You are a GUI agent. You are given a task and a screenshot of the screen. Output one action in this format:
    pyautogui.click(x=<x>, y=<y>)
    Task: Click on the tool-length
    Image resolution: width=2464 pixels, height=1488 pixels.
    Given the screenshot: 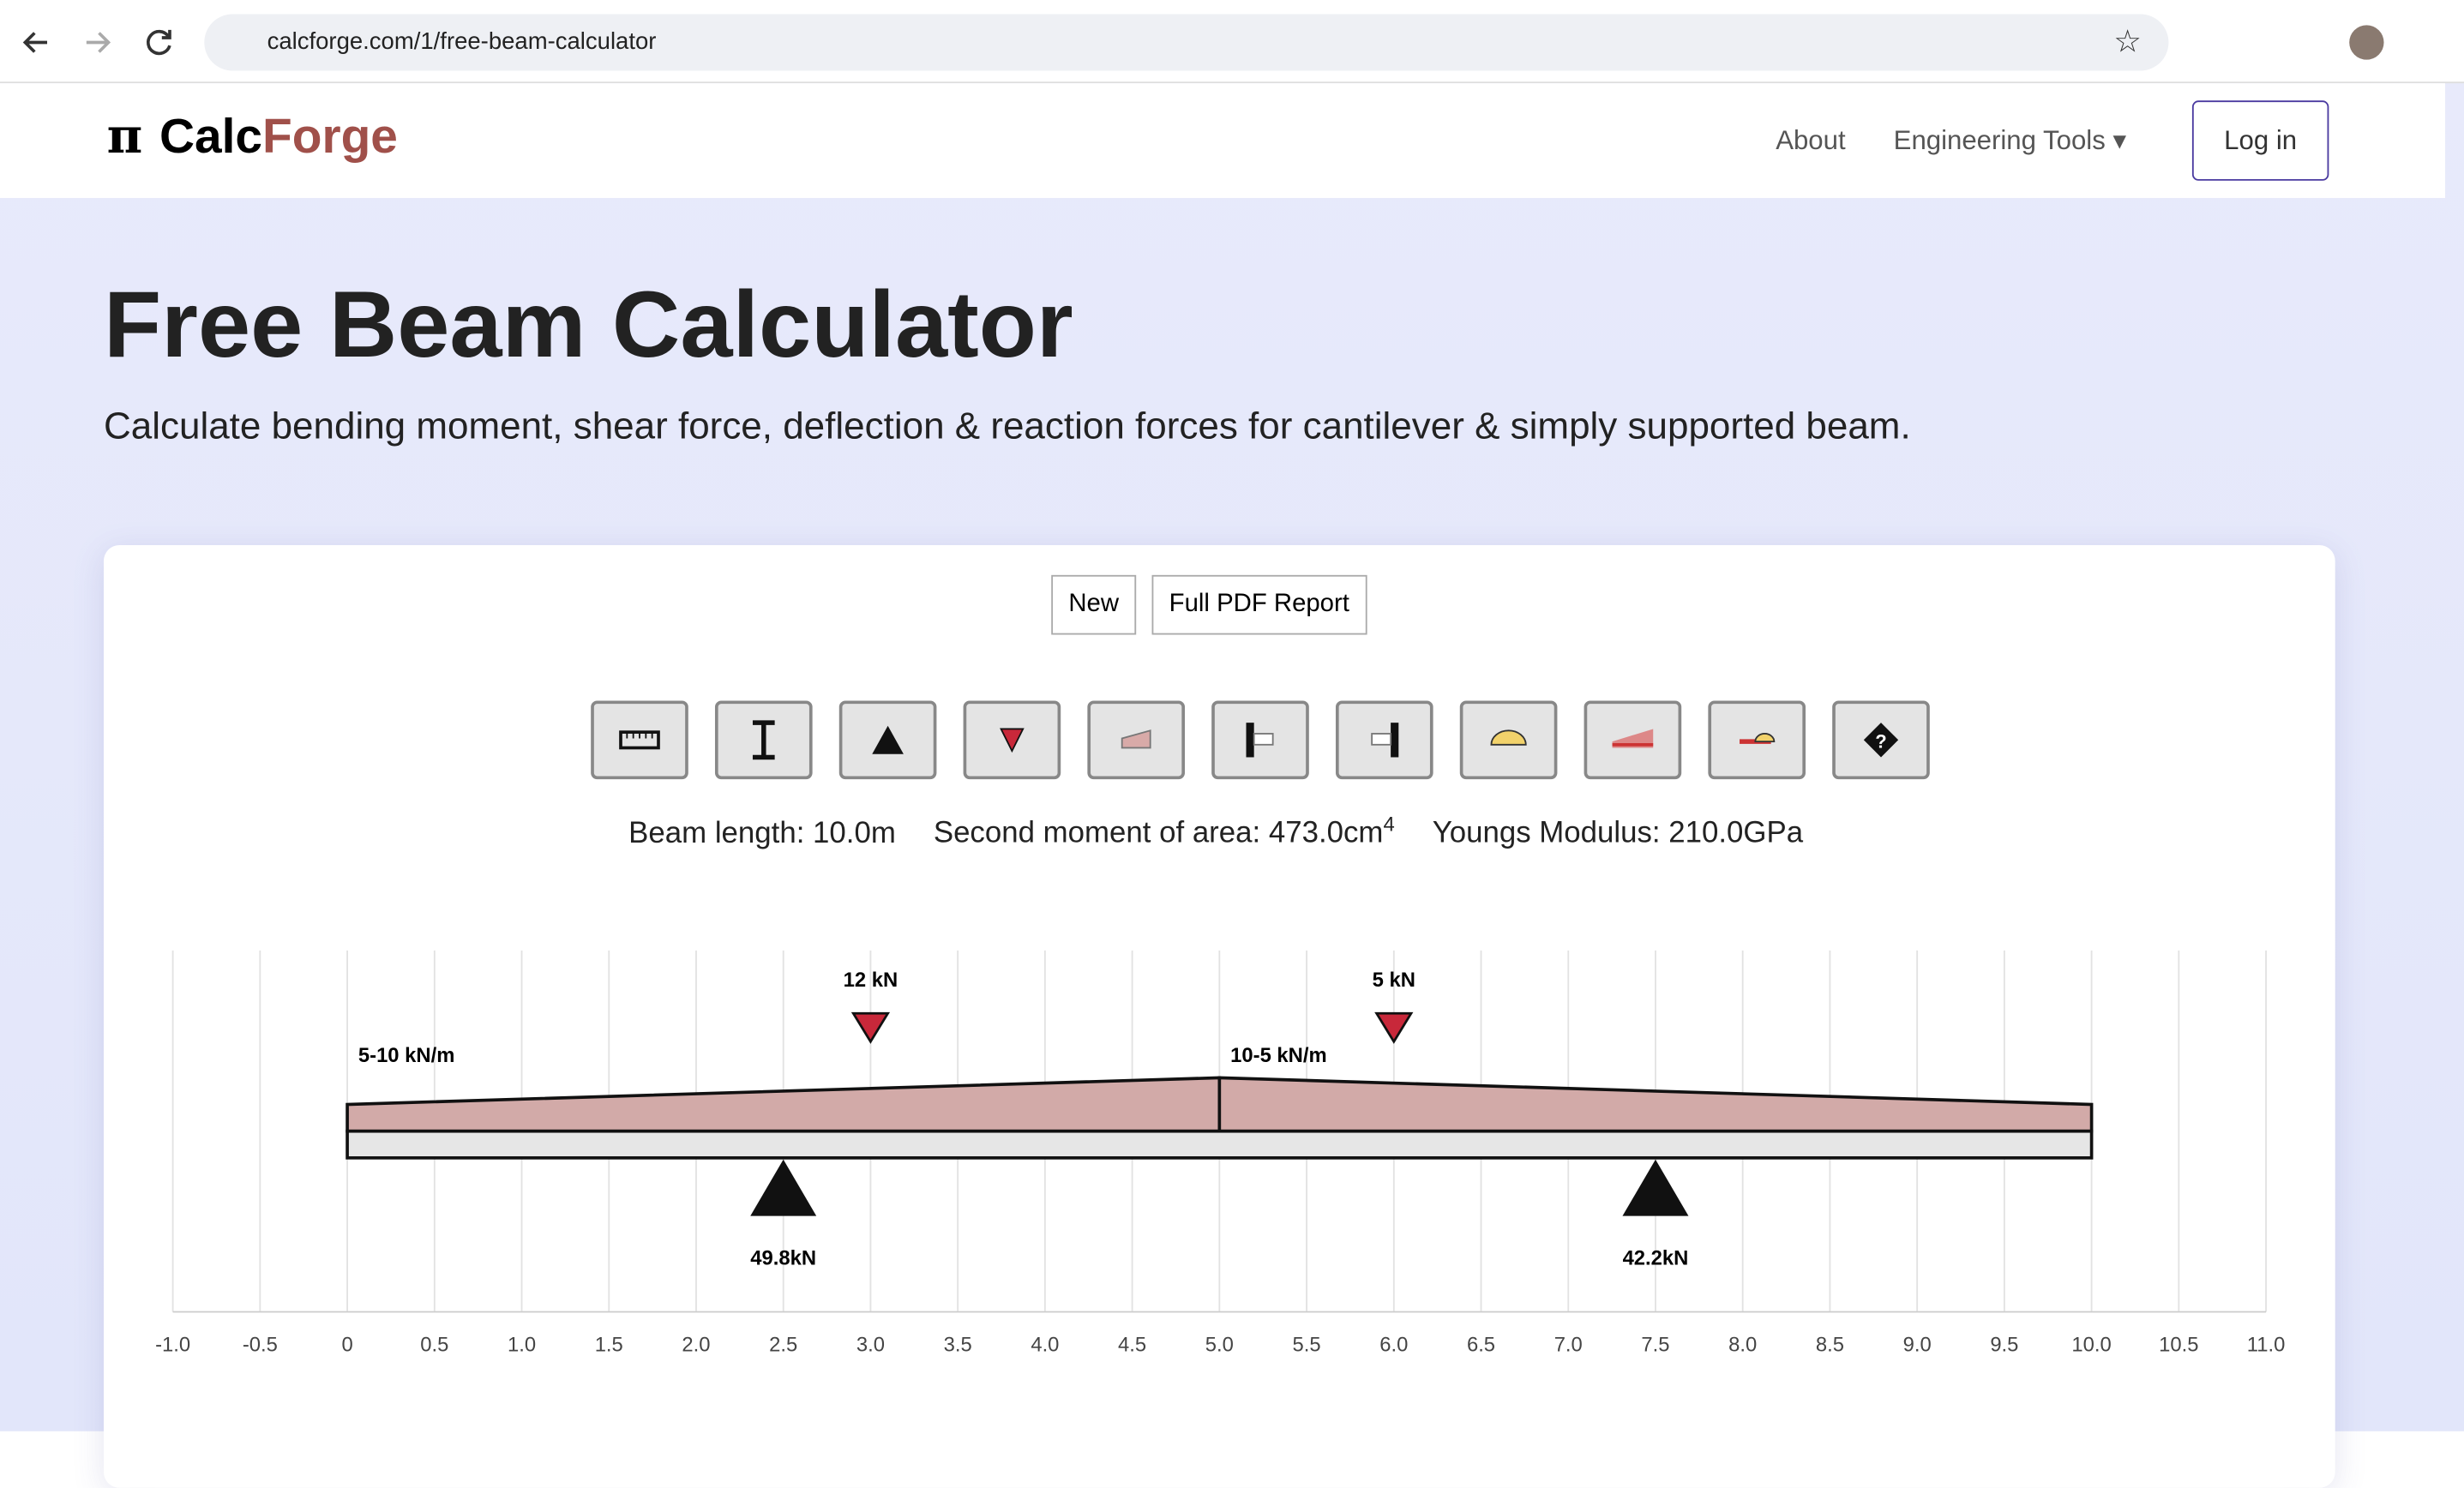 What is the action you would take?
    pyautogui.click(x=639, y=740)
    